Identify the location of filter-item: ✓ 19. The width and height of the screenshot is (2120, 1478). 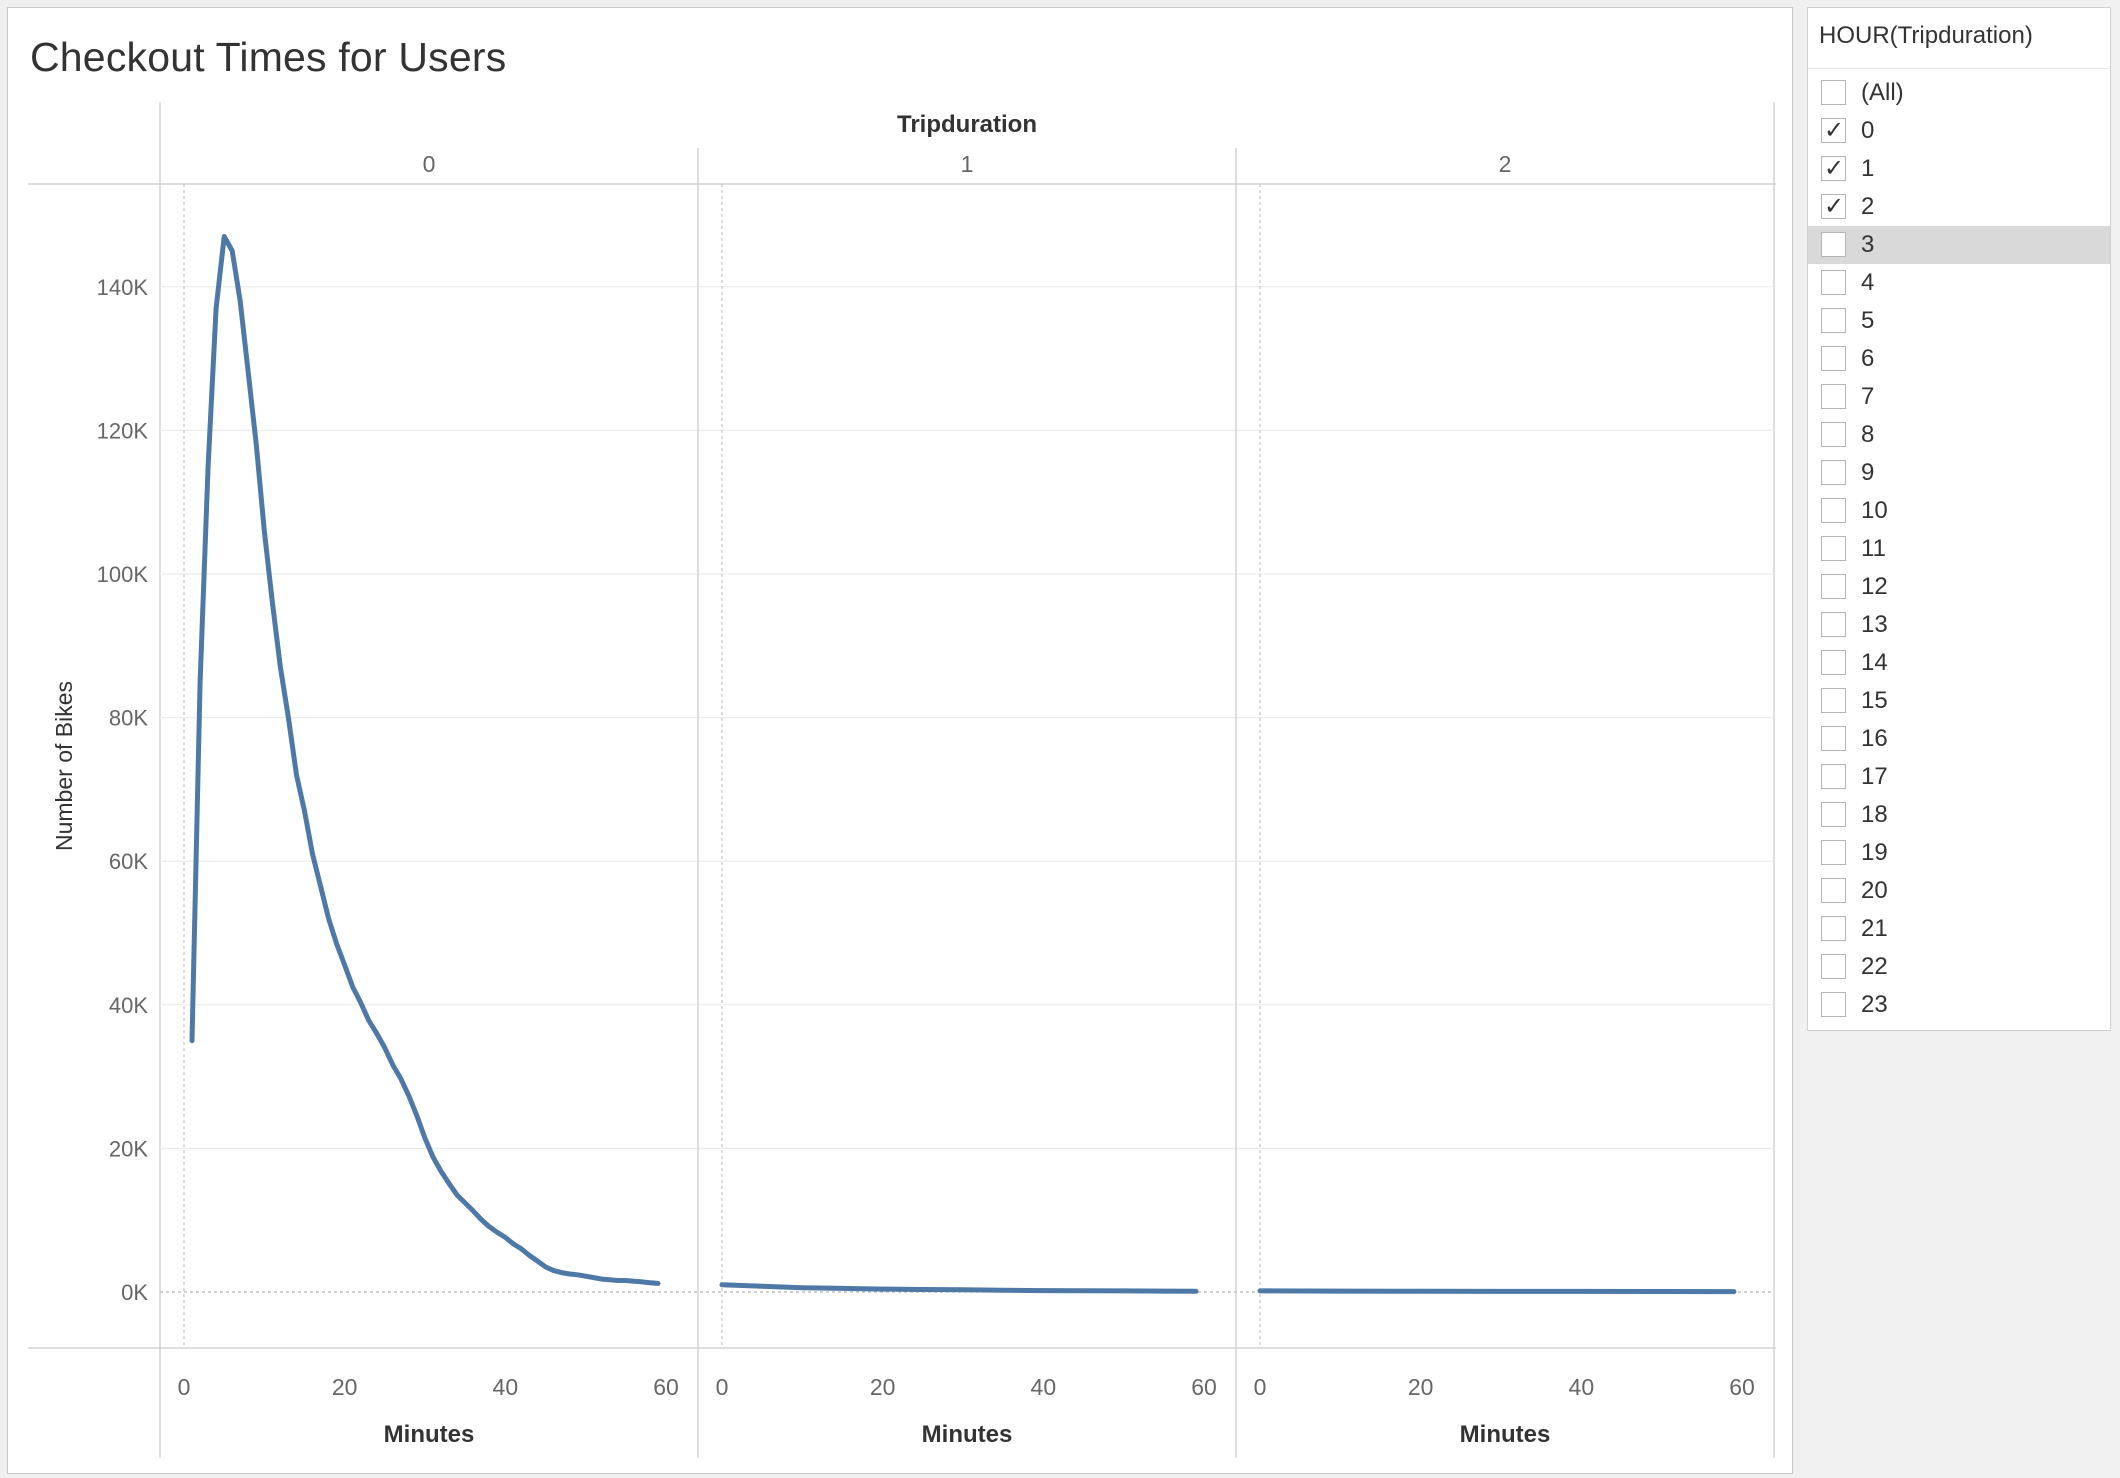
(1959, 853).